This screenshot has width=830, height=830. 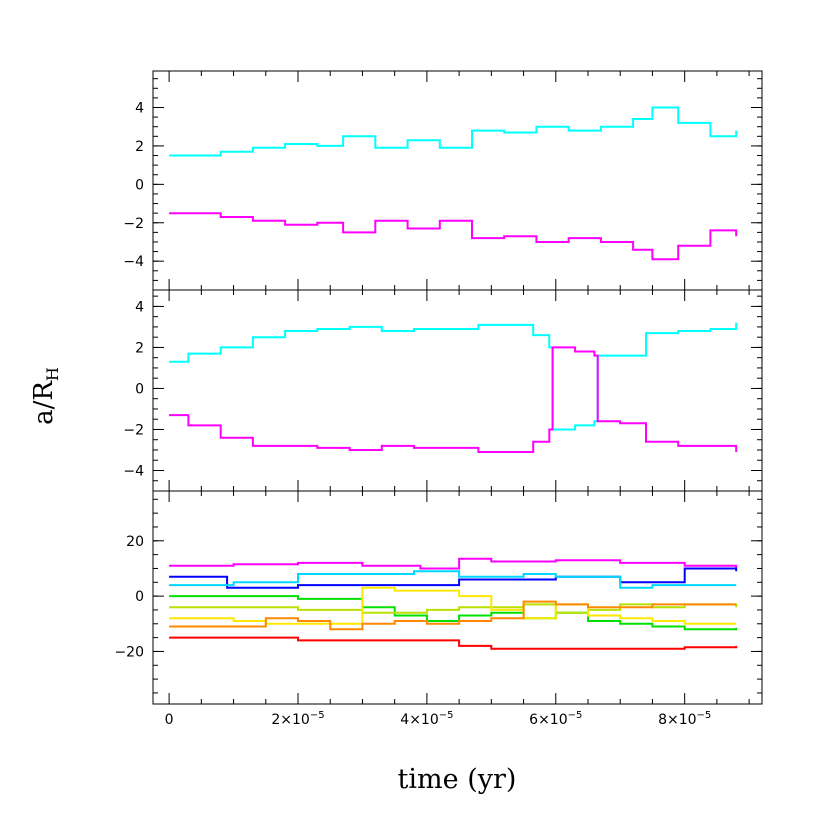 I want to click on panel-bottom-series, so click(x=453, y=603).